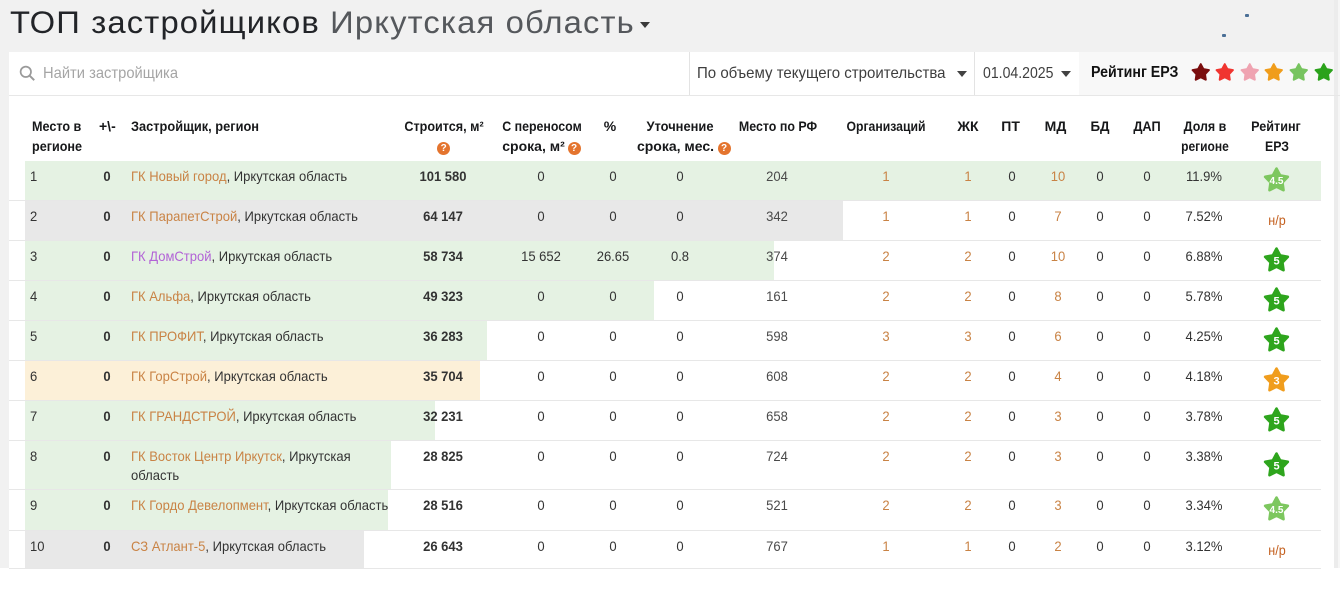 The image size is (1340, 592). I want to click on svg-text: 3, so click(1276, 381).